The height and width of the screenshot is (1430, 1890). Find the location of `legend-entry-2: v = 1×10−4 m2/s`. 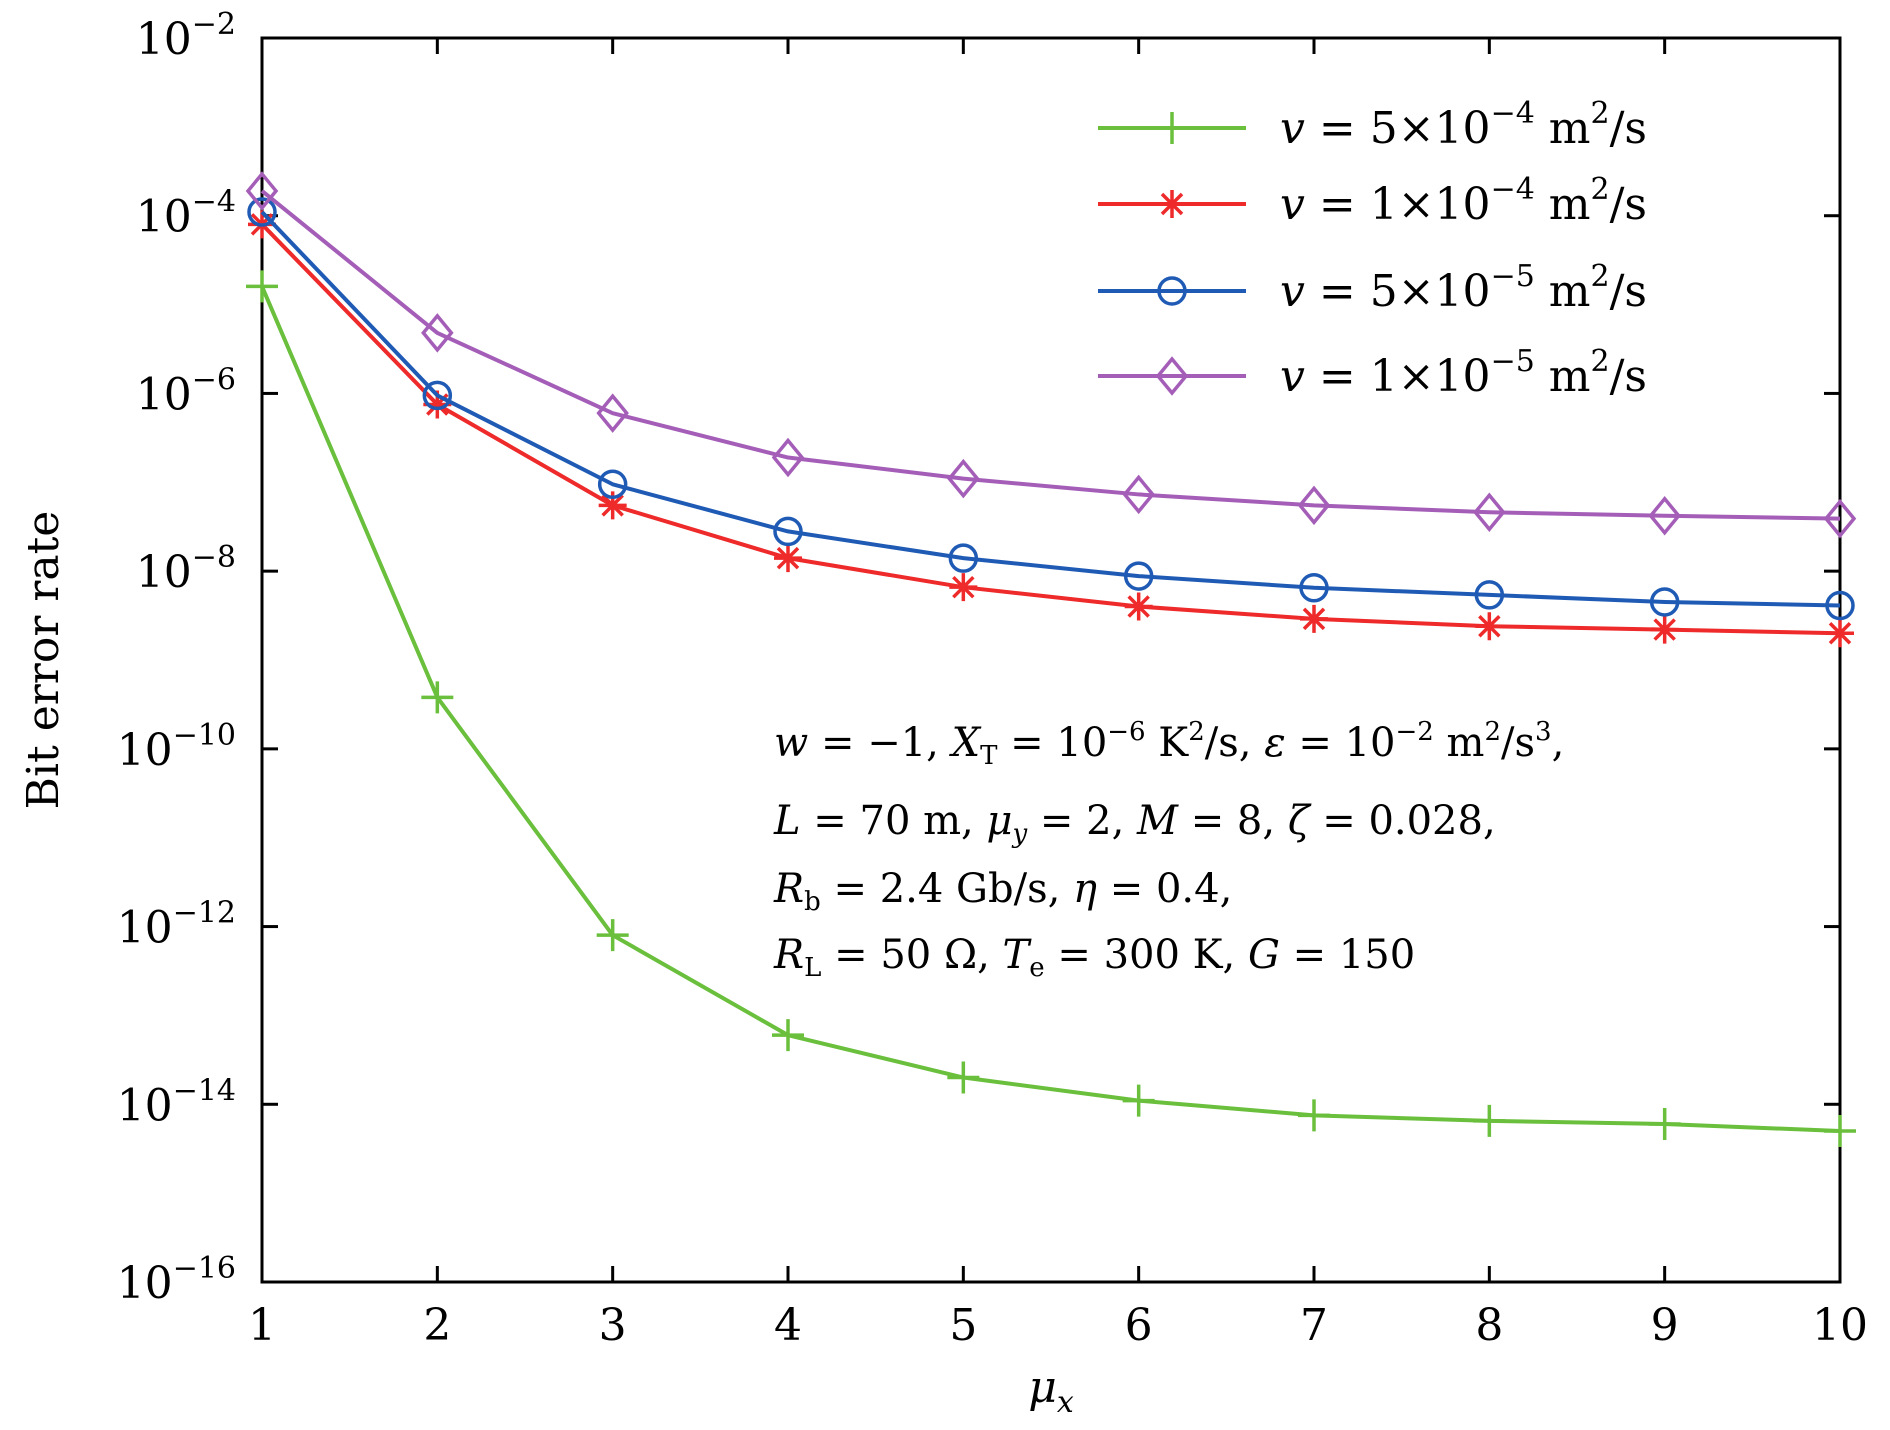

legend-entry-2: v = 1×10−4 m2/s is located at coordinates (1372, 201).